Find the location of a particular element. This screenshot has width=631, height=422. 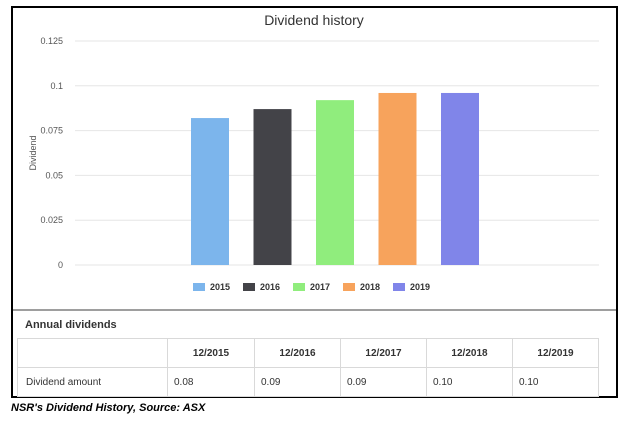

table-column-header: 12/2017 is located at coordinates (383, 353).